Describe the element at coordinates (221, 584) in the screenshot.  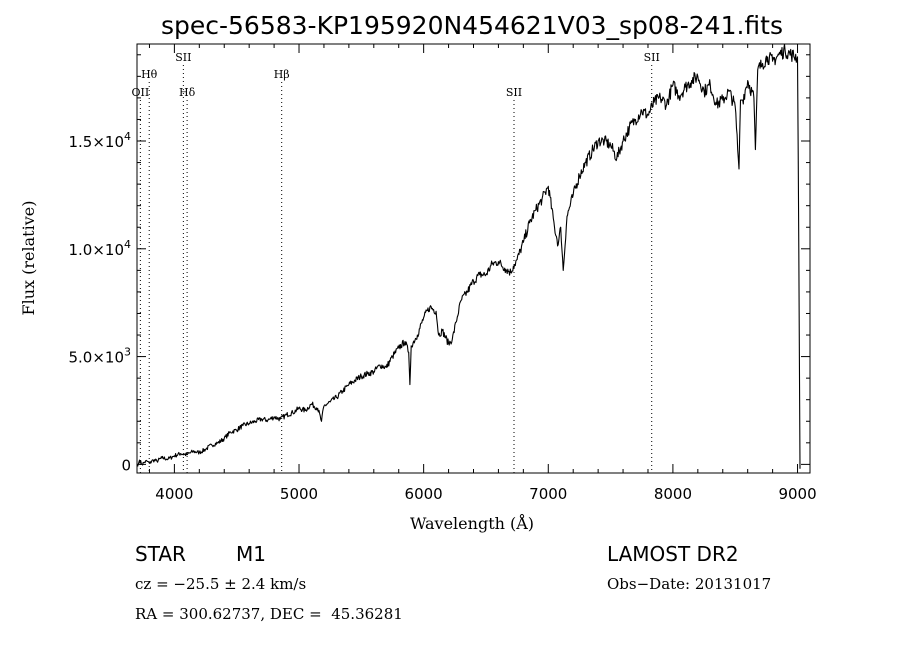
I see `redshift-cz: cz = −25.5 ± 2.4 km/s` at that location.